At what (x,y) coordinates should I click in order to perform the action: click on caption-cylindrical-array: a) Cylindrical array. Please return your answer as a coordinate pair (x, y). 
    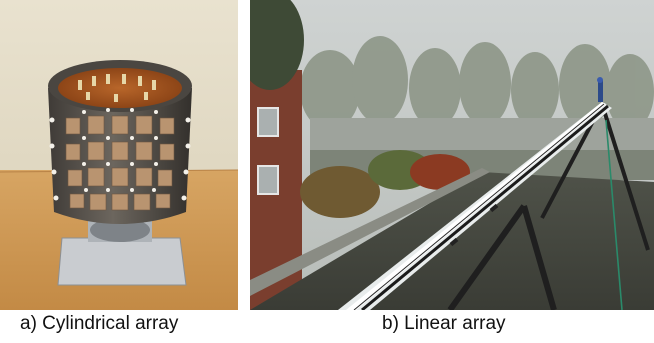
    Looking at the image, I should click on (99, 323).